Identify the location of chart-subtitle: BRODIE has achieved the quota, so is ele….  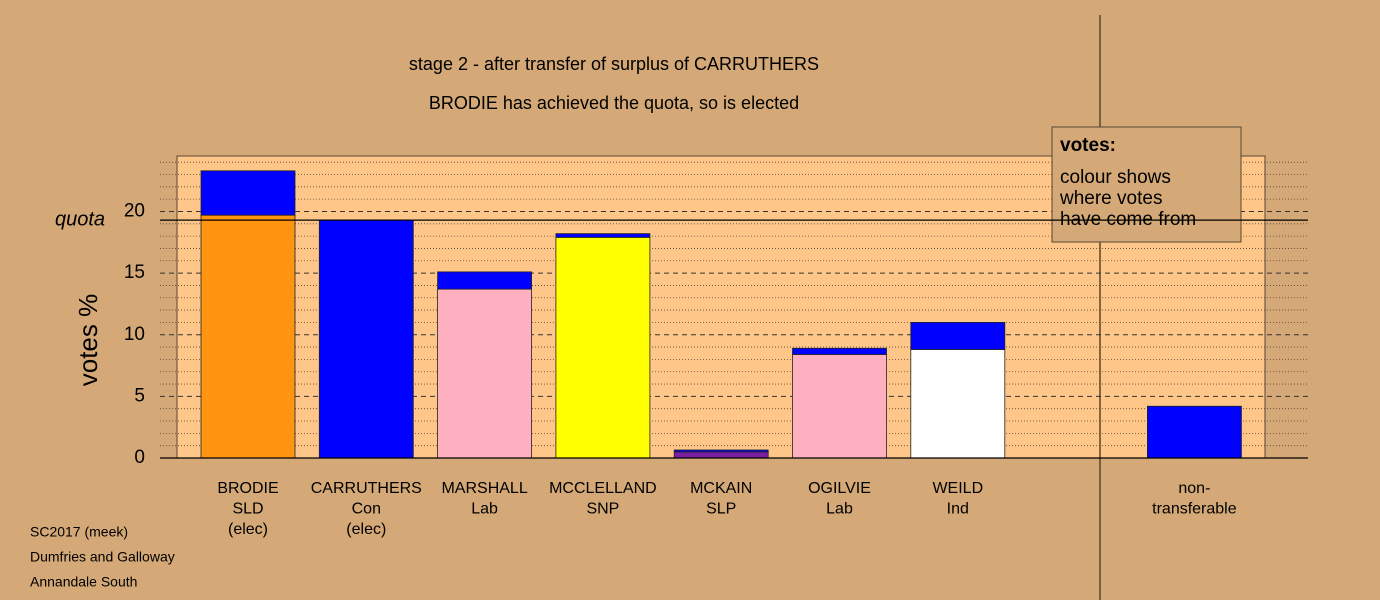
(614, 103).